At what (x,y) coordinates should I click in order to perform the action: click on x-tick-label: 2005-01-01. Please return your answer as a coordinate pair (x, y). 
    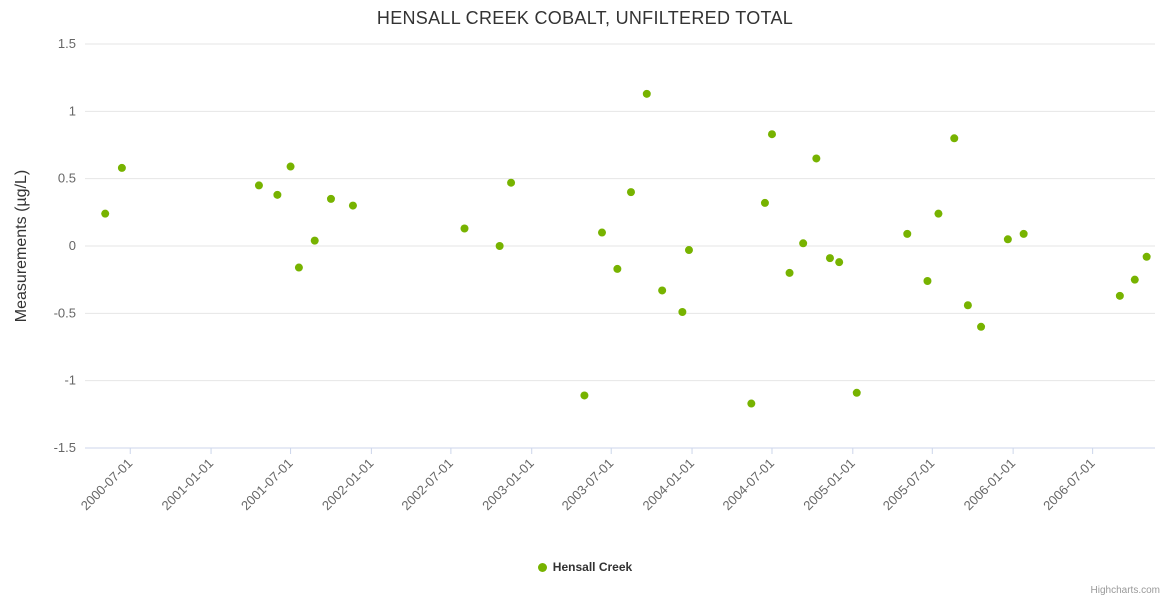
    Looking at the image, I should click on (829, 485).